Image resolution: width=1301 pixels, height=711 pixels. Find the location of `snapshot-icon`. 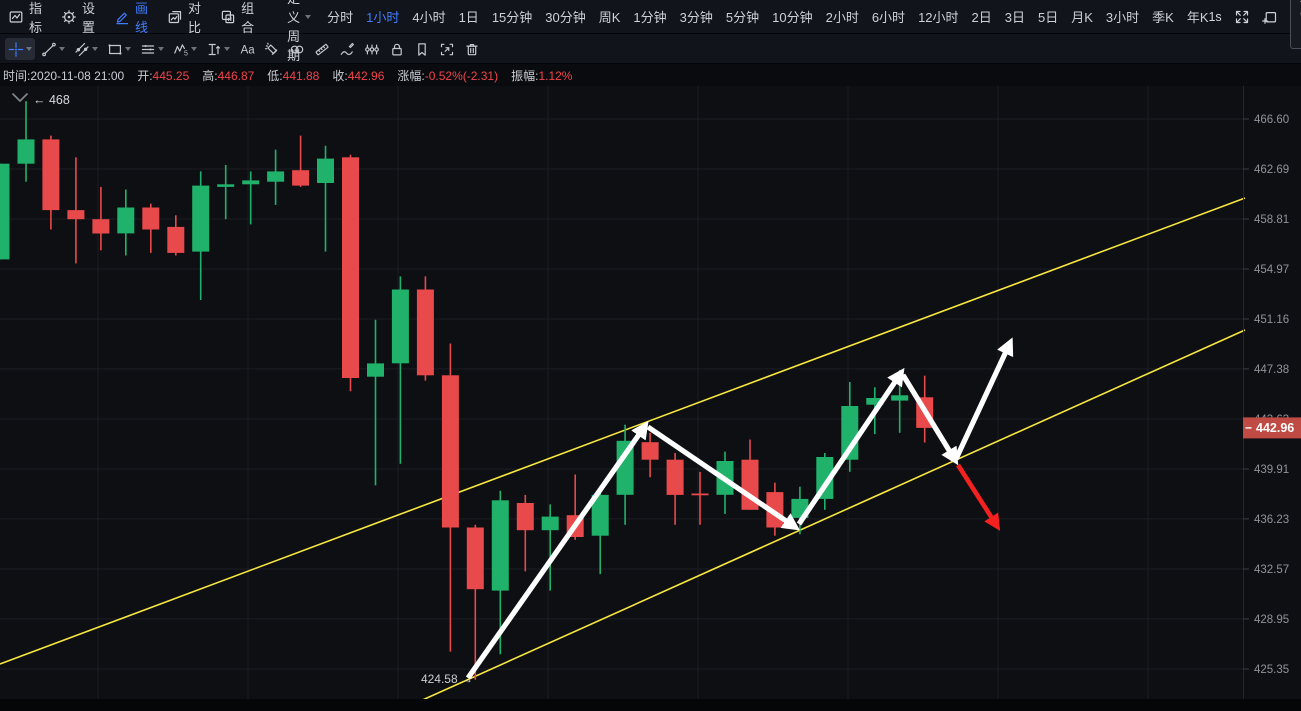

snapshot-icon is located at coordinates (447, 49).